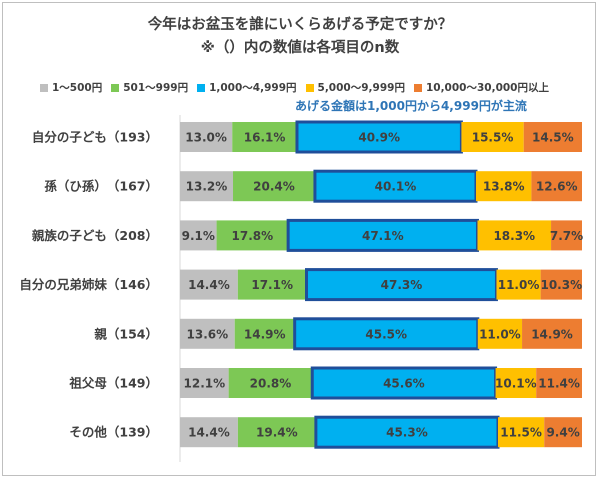 The width and height of the screenshot is (600, 480). I want to click on data-label: 7.7%, so click(566, 236).